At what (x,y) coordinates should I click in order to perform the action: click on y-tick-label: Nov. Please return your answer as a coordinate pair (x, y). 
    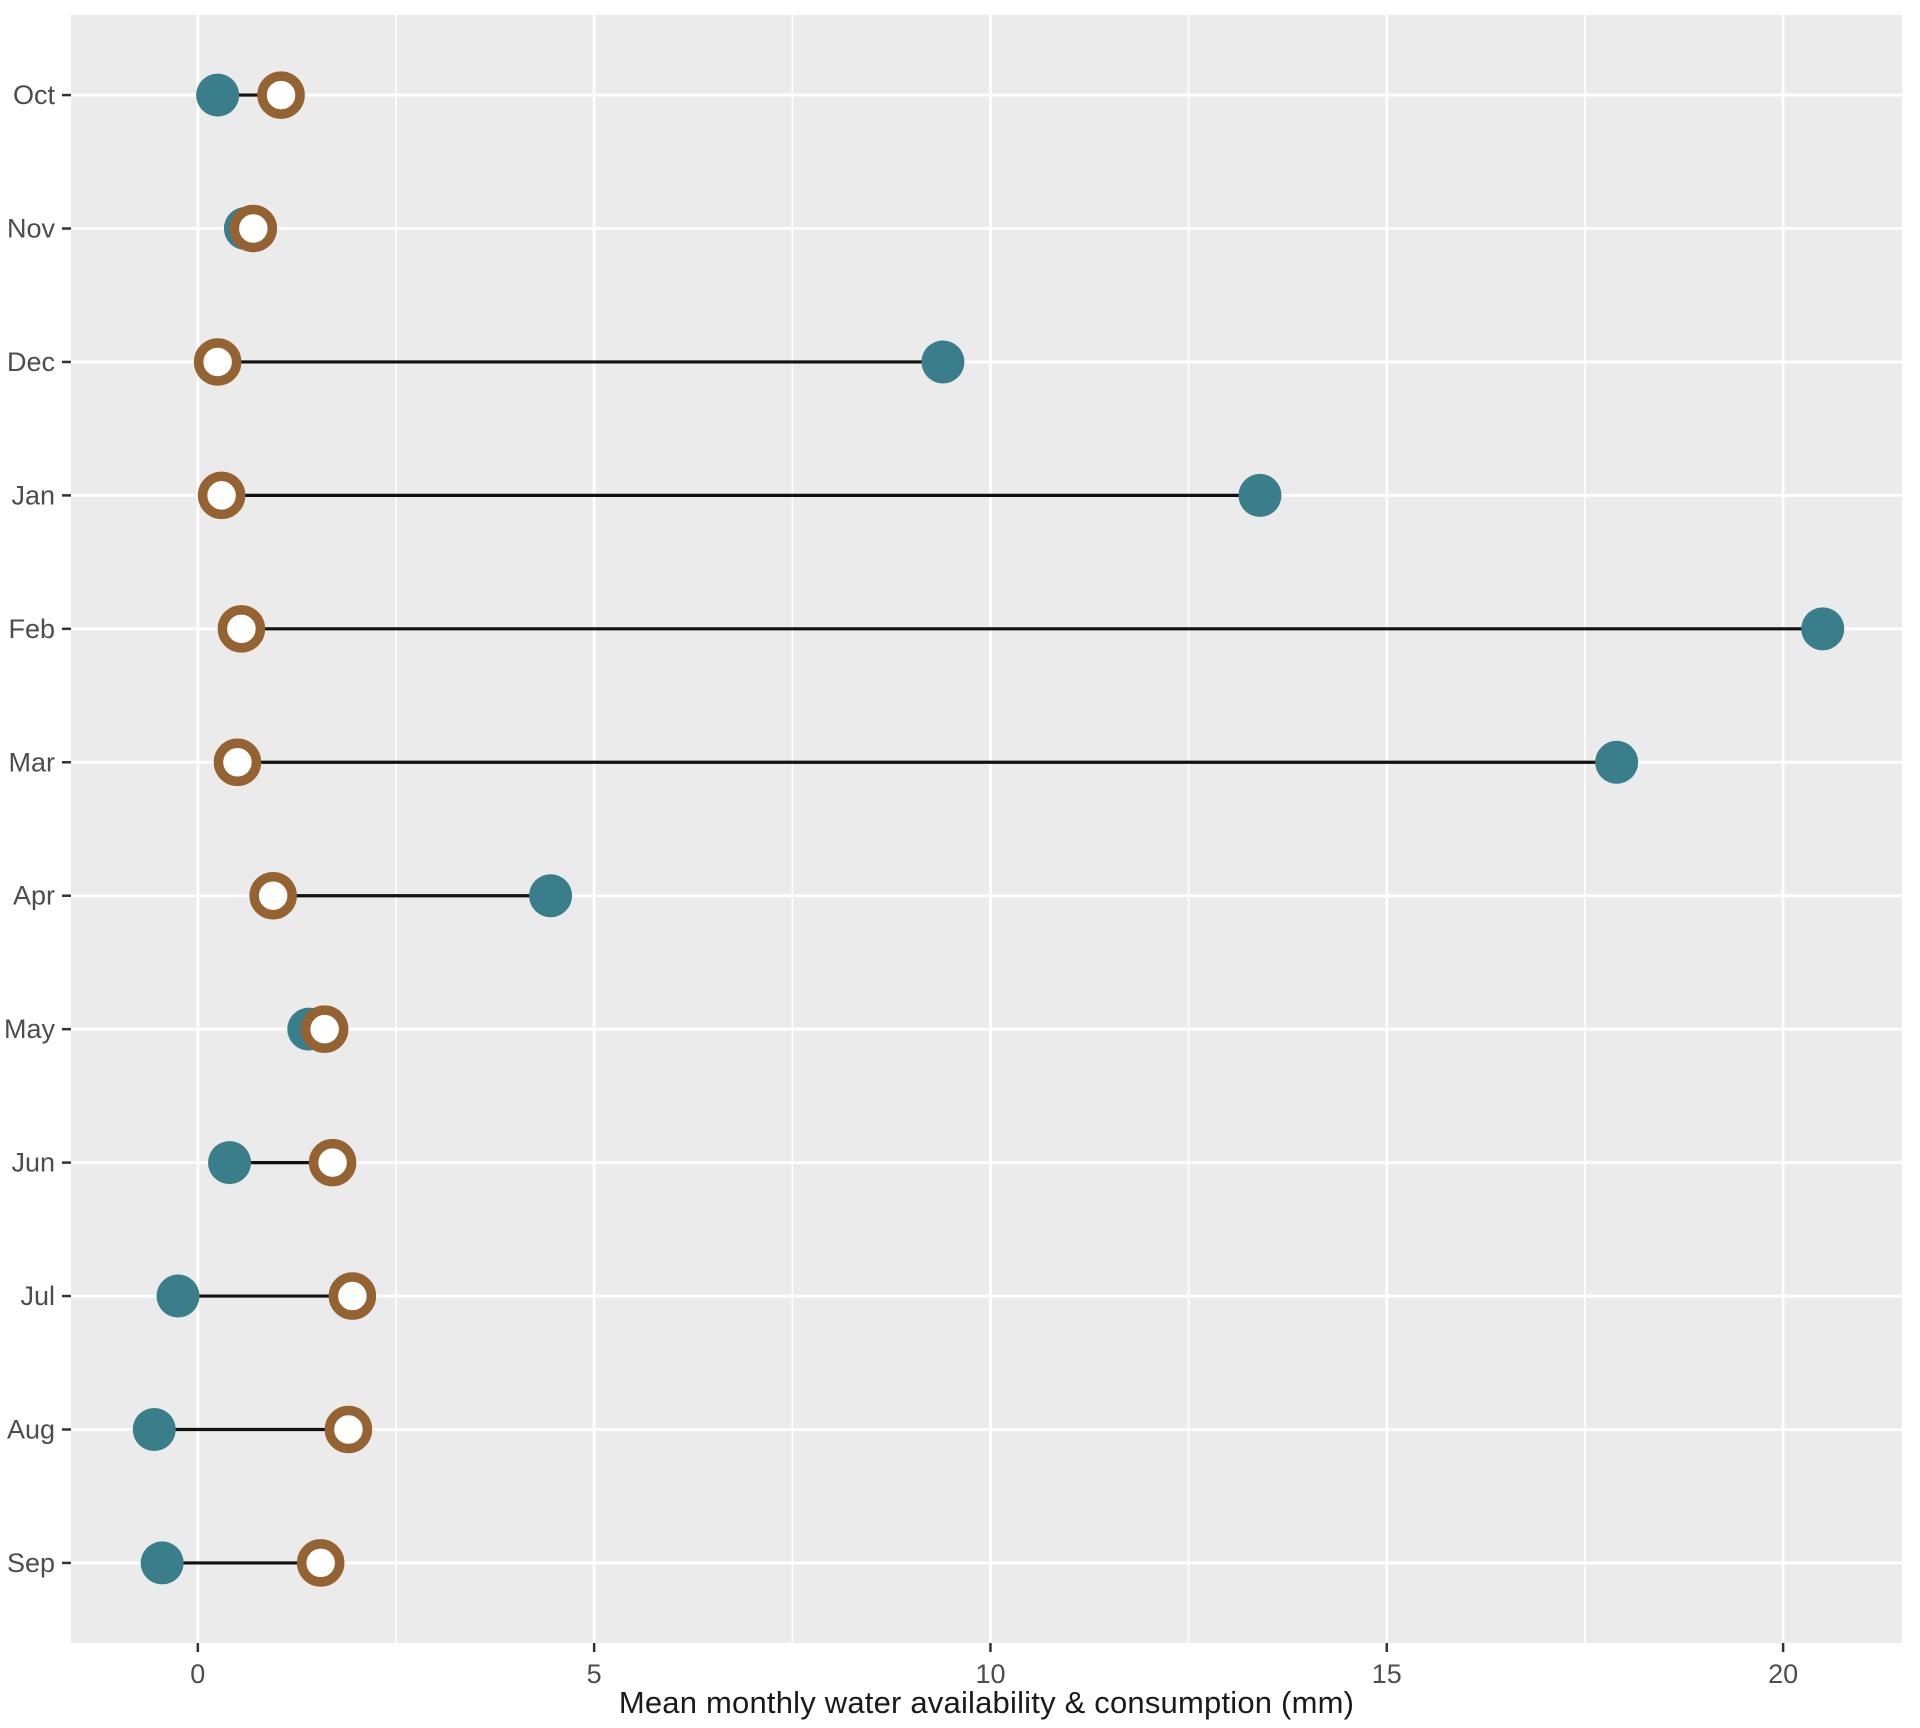
    Looking at the image, I should click on (31, 229).